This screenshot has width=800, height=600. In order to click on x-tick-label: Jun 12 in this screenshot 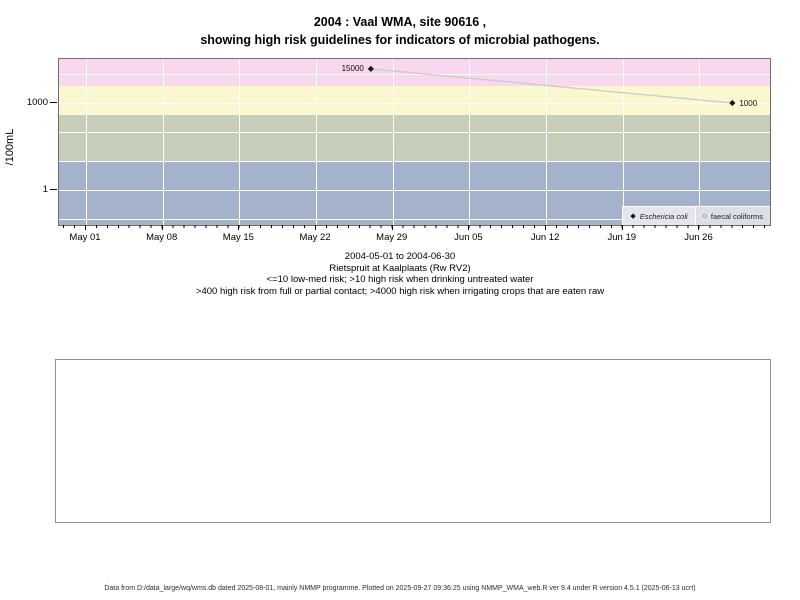, I will do `click(545, 237)`.